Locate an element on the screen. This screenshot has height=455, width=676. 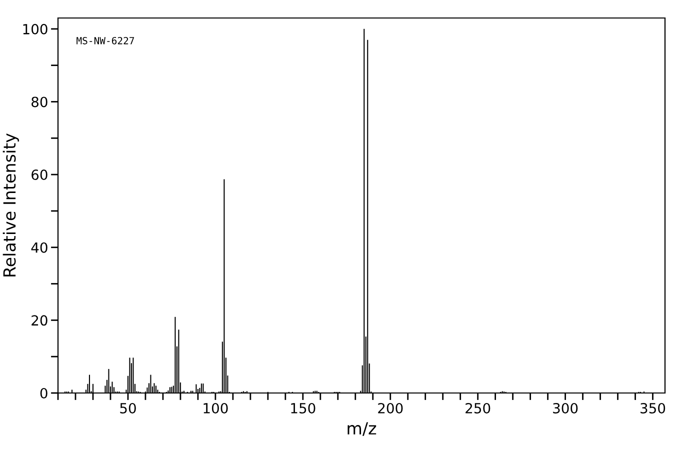
x-tick-label: 250 is located at coordinates (478, 408).